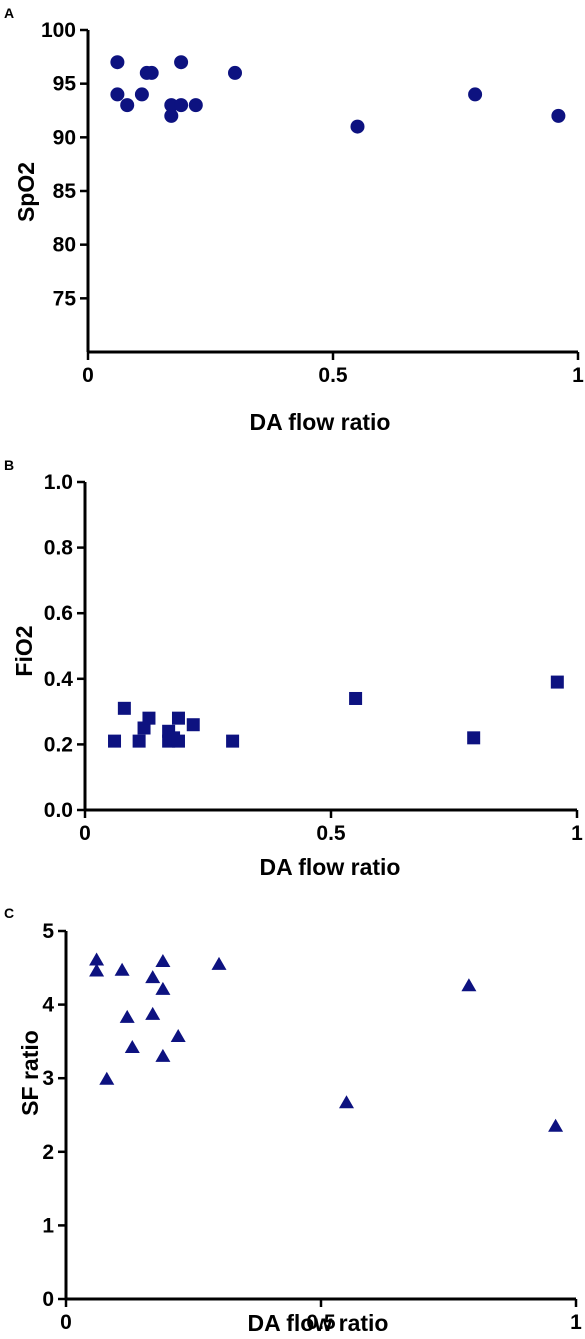  I want to click on panel-a-letter: A, so click(9, 13).